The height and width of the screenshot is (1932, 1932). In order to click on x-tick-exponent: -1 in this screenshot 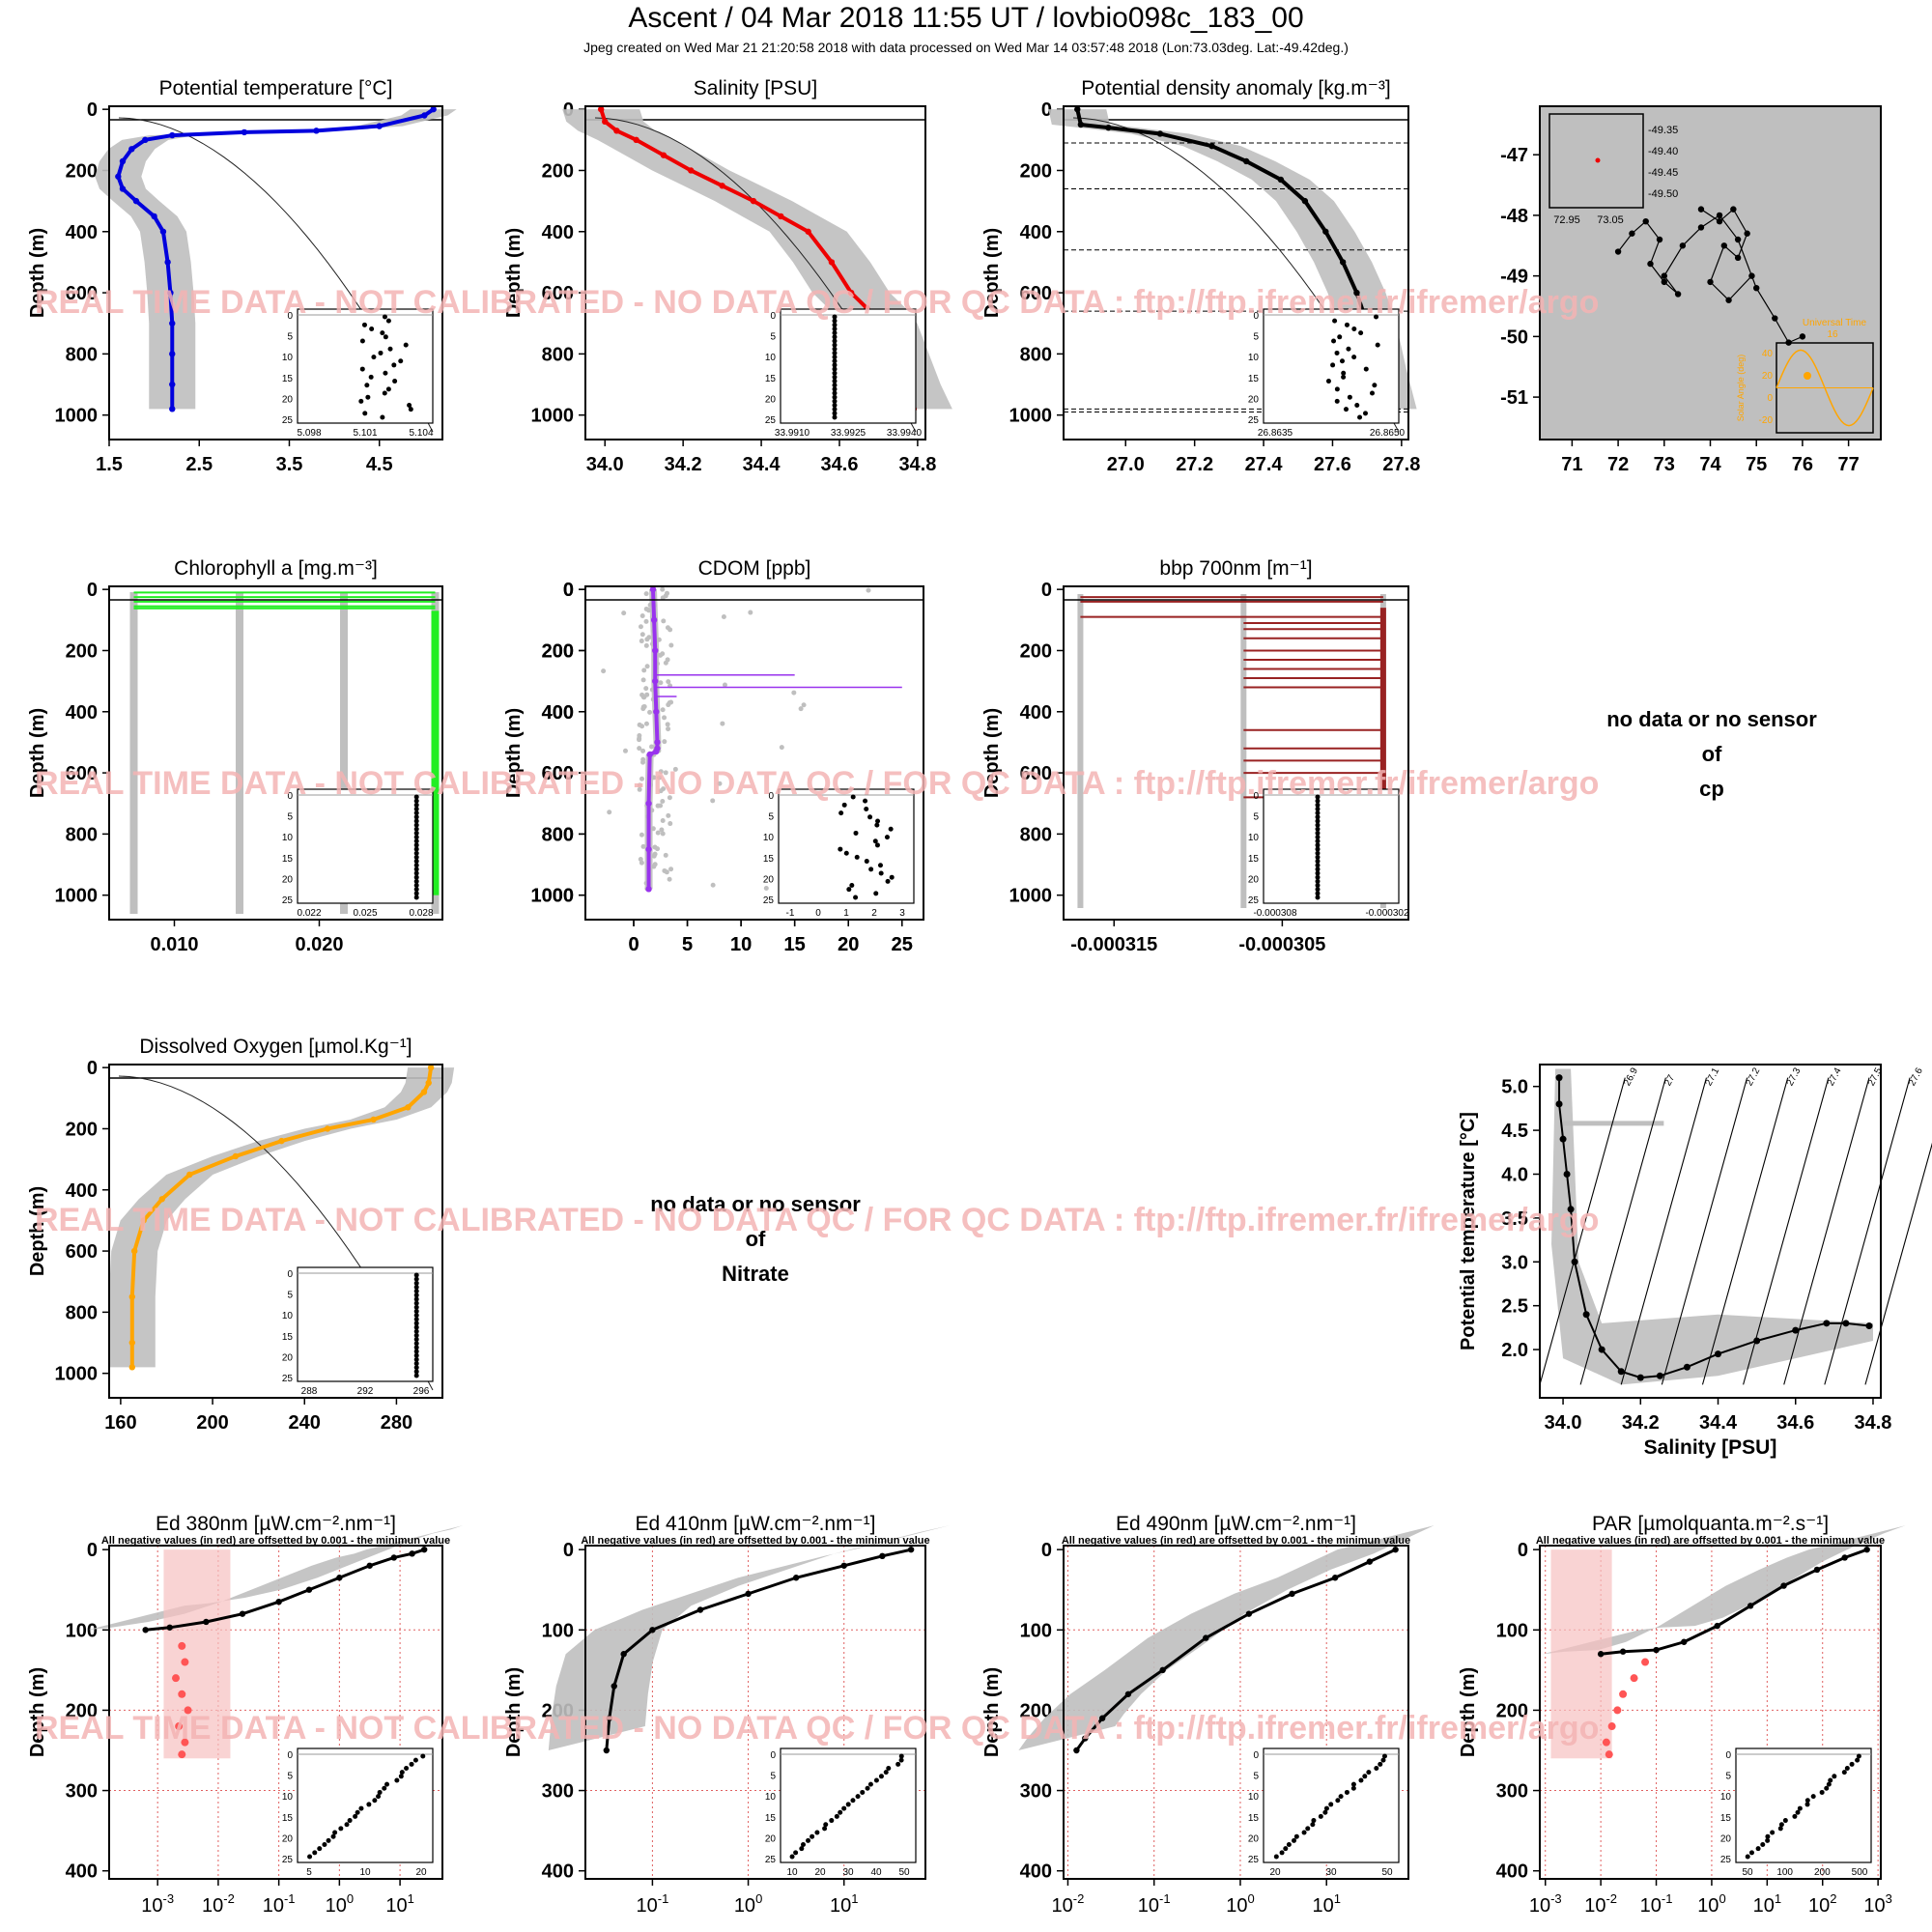, I will do `click(1165, 1898)`.